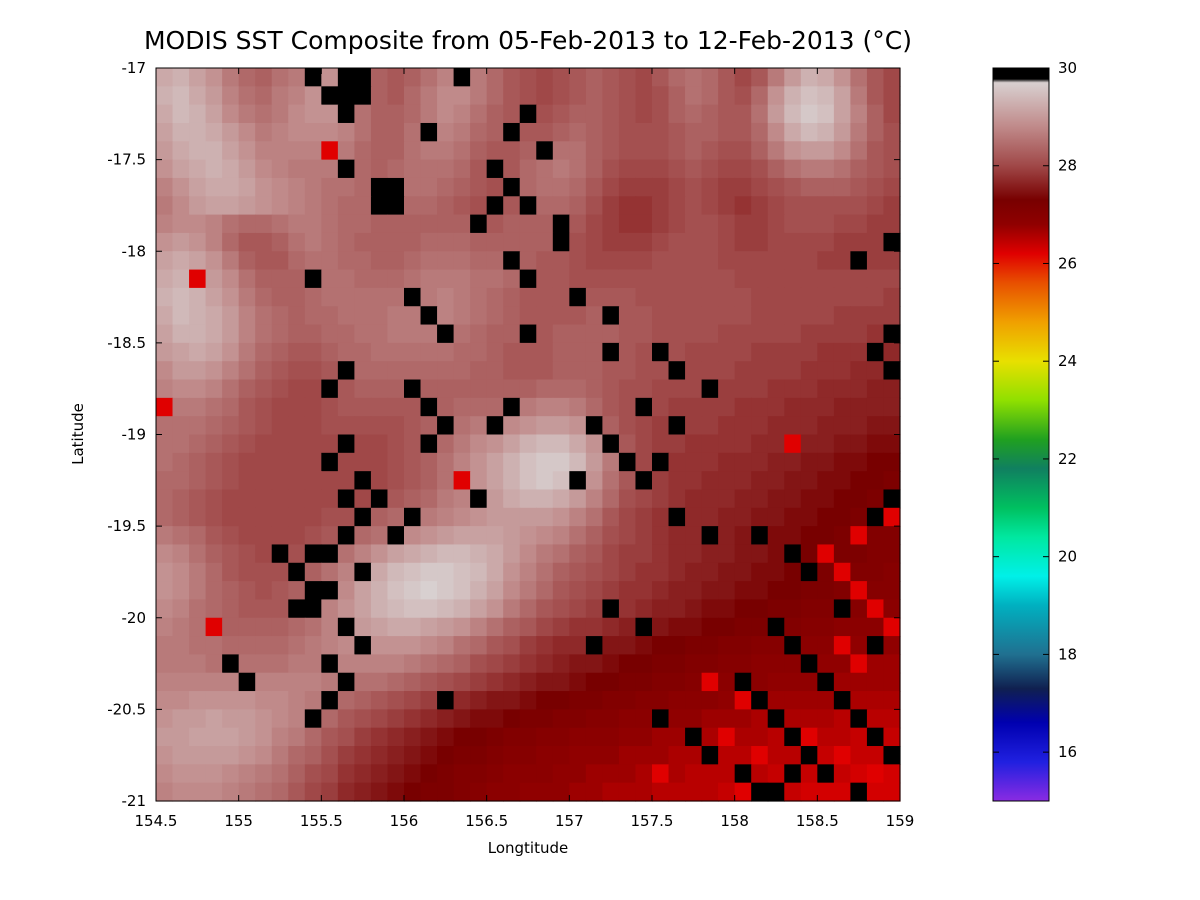 Image resolution: width=1200 pixels, height=900 pixels. I want to click on y-tick-label: -18, so click(134, 251).